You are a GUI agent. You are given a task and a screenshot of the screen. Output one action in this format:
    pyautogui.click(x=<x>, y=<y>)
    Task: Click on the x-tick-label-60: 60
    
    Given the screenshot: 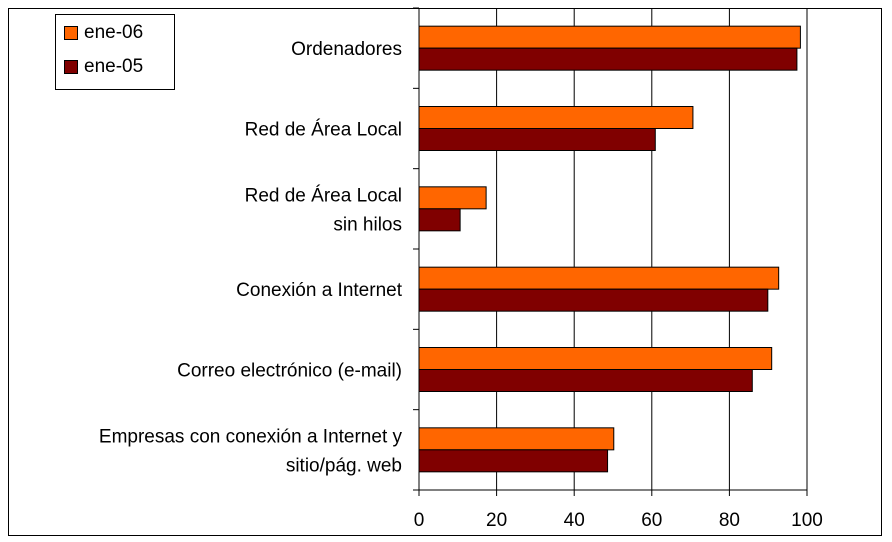 What is the action you would take?
    pyautogui.click(x=651, y=520)
    